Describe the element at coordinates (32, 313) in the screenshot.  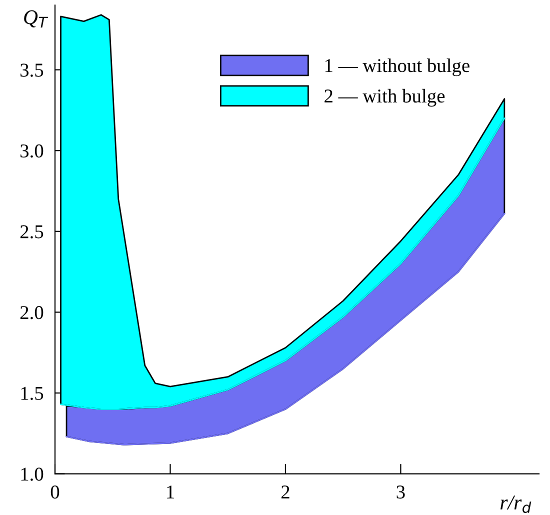
I see `y-tick-label: 2.0` at that location.